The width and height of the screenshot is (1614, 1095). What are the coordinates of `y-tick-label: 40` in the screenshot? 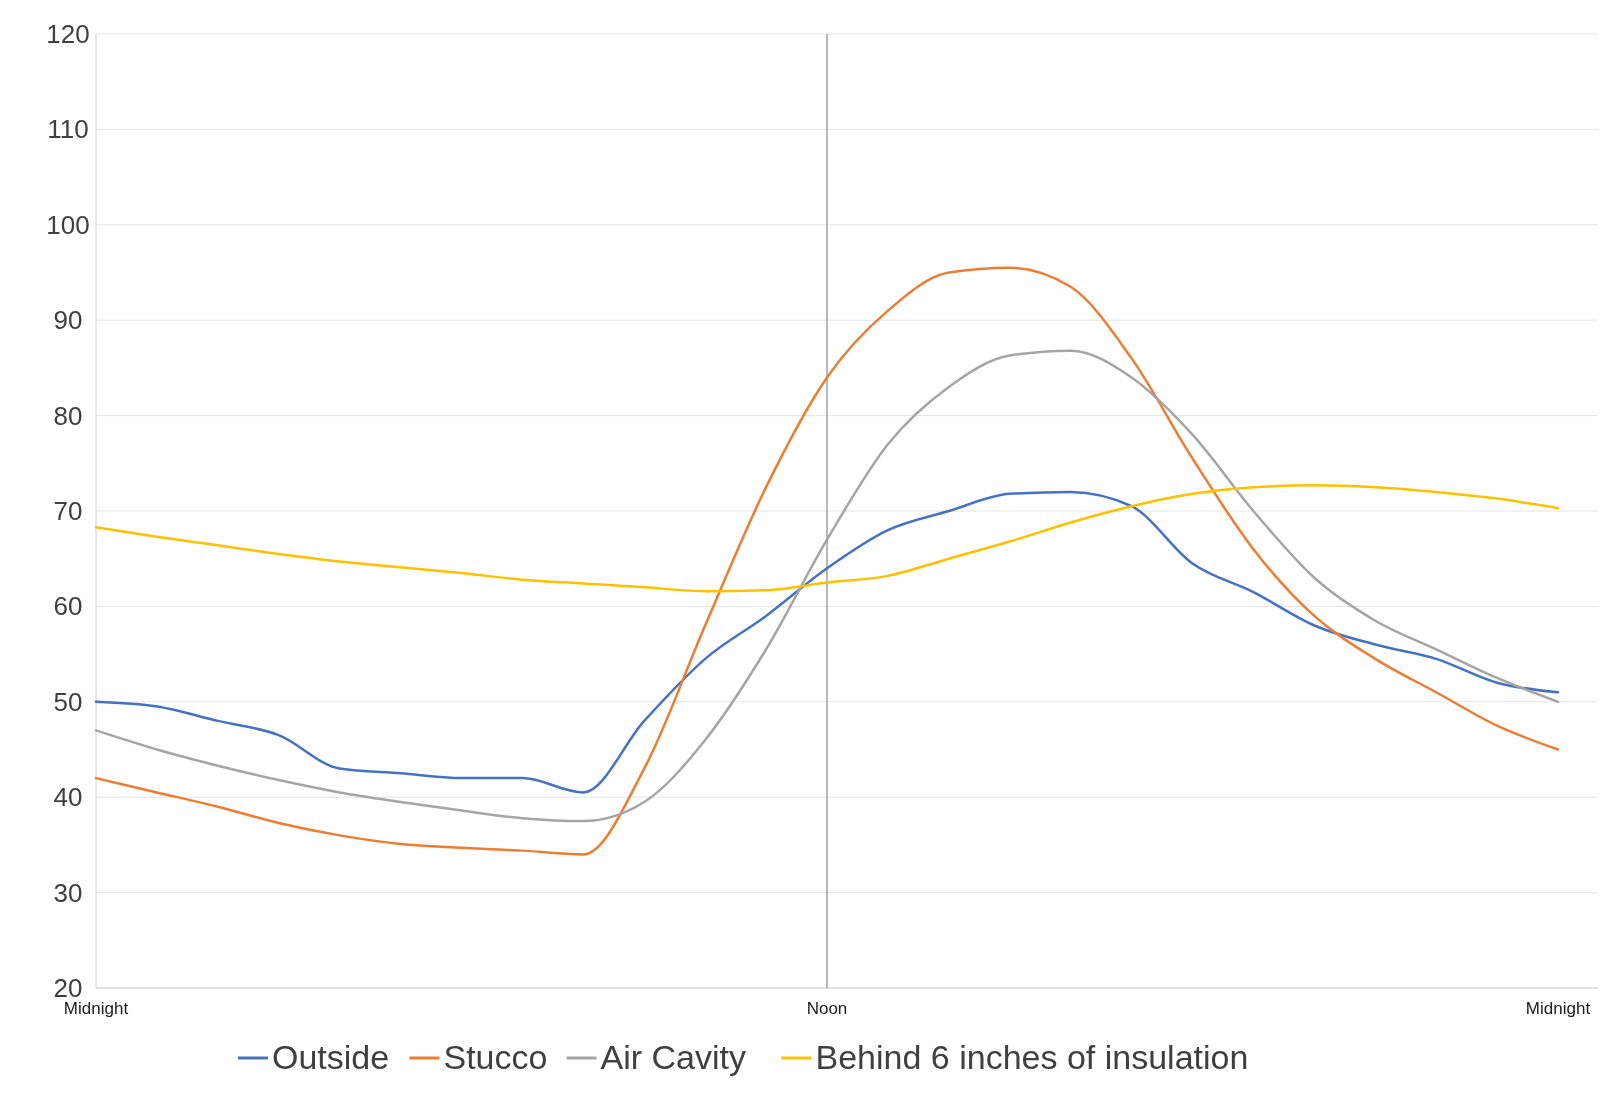 It's located at (68, 797).